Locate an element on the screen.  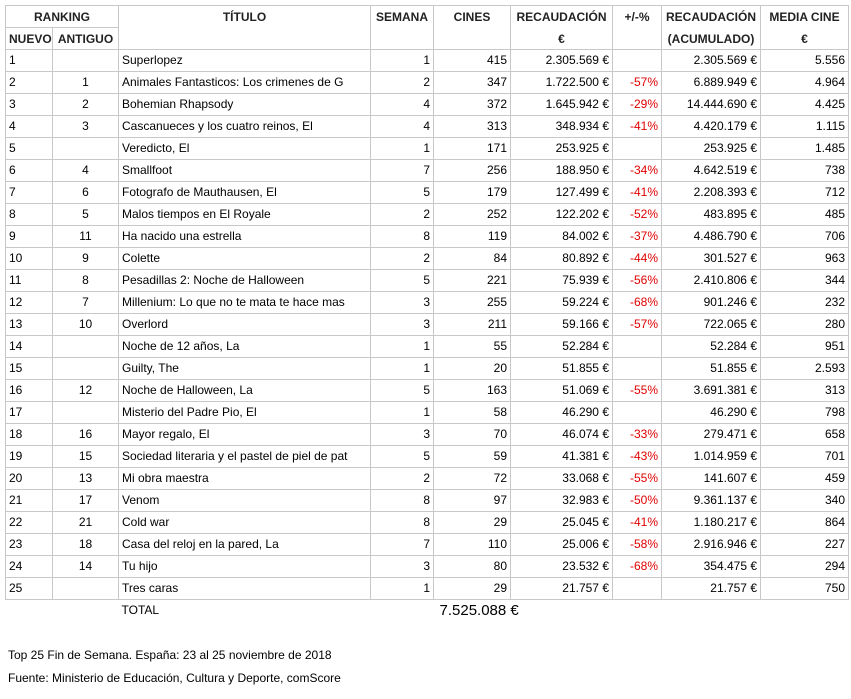
table-cell: 253.925 € is located at coordinates (561, 148).